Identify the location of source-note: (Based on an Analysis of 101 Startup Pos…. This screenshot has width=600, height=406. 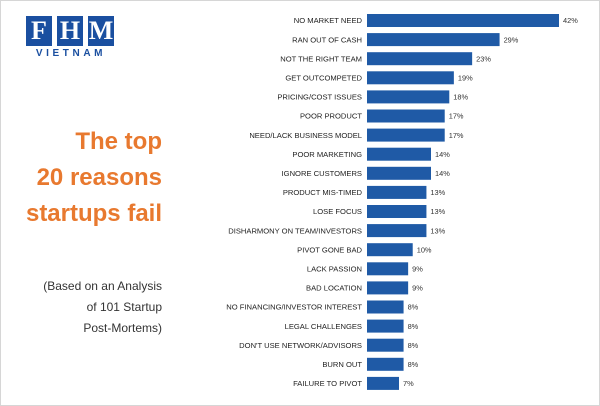
(102, 307).